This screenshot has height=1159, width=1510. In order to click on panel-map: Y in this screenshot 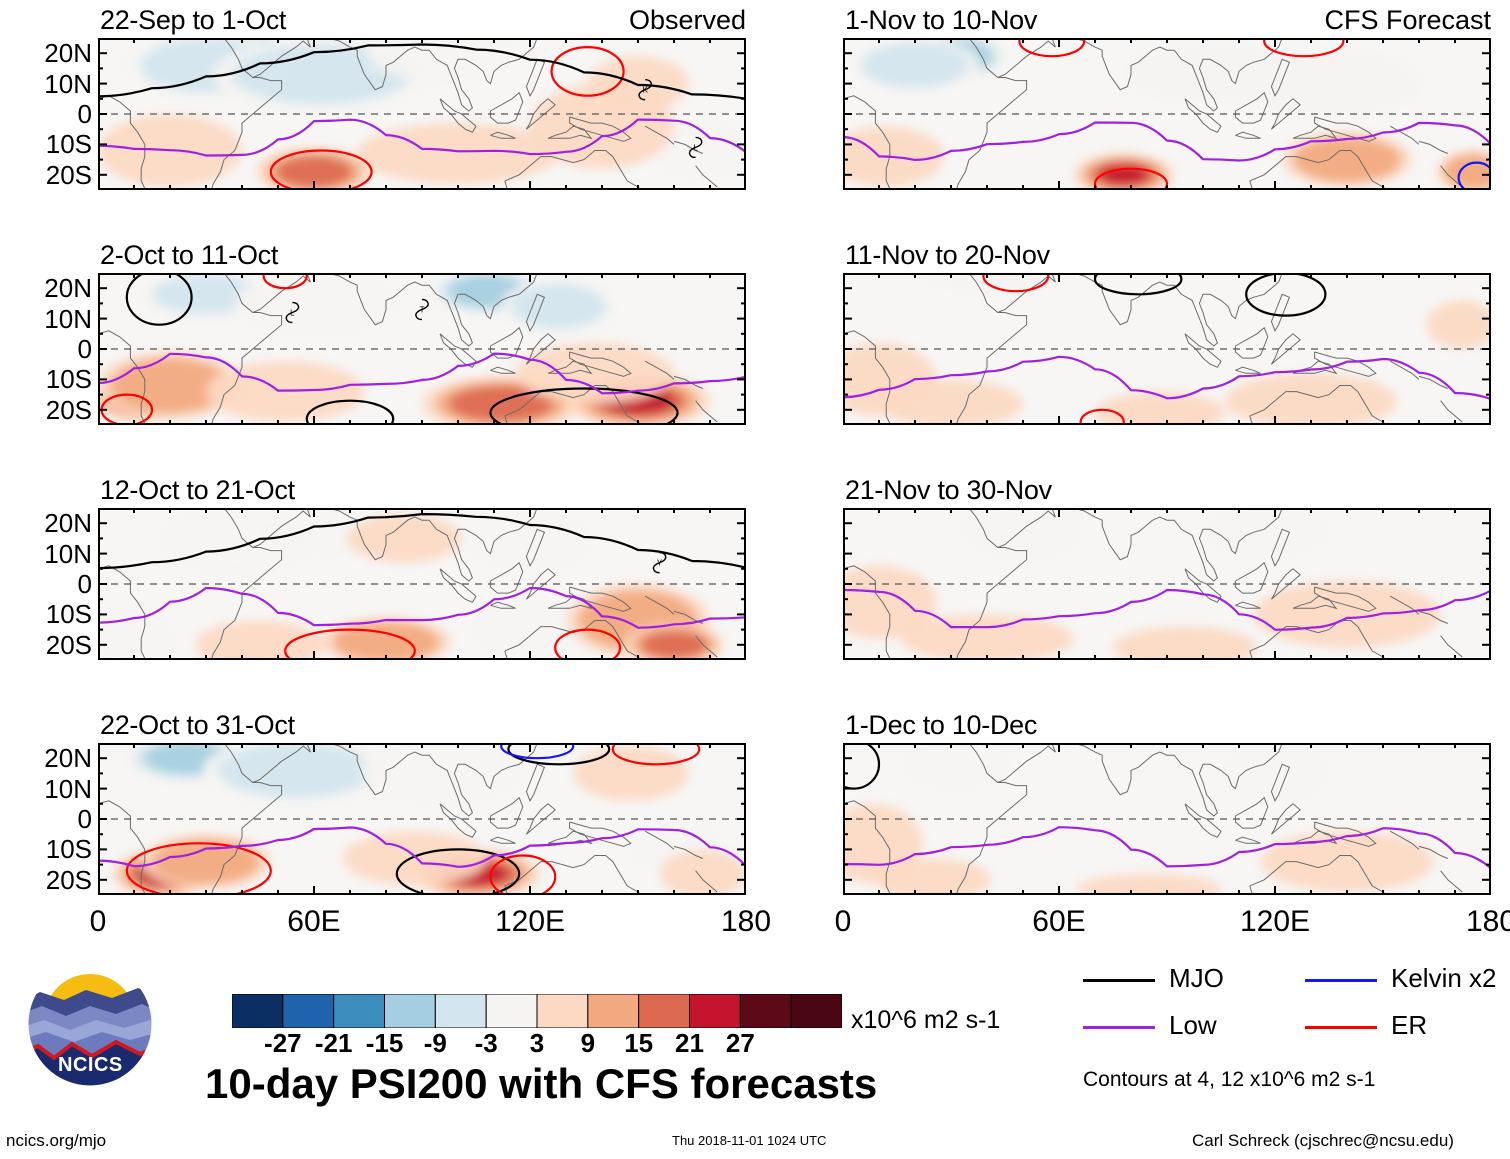, I will do `click(422, 584)`.